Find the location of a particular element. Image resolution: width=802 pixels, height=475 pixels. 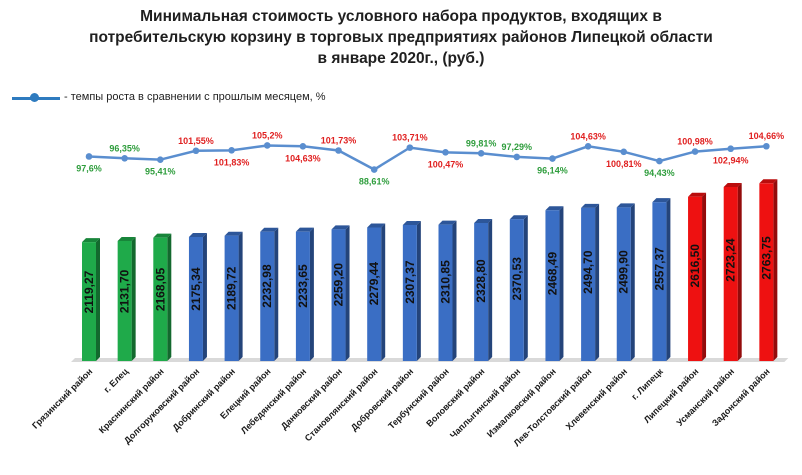

growth-rate-label: 100,47% is located at coordinates (446, 164).